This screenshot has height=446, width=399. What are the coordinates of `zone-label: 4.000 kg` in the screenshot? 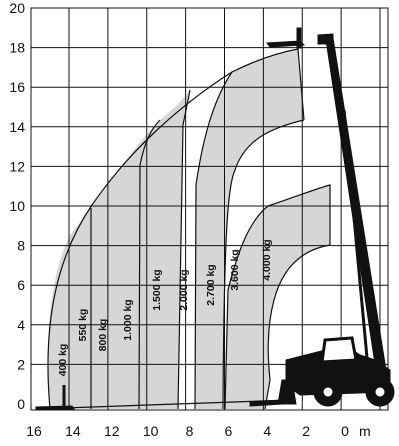 It's located at (267, 259).